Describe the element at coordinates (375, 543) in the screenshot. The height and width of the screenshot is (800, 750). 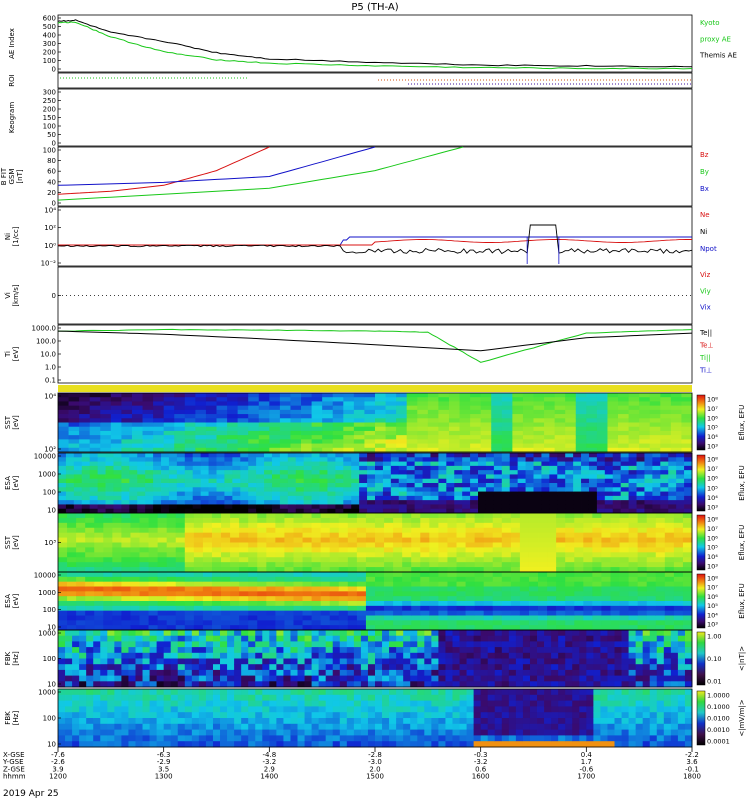
I see `spectrogram-ssti` at that location.